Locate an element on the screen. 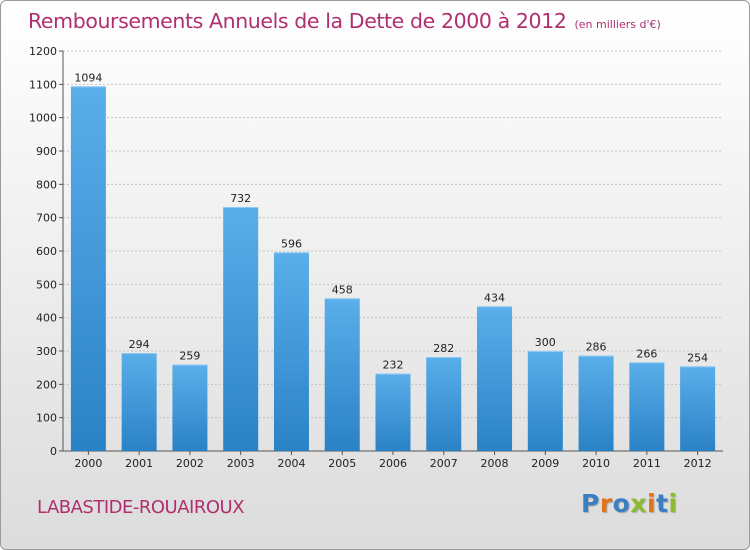  x-tick-label: 2011 is located at coordinates (647, 463).